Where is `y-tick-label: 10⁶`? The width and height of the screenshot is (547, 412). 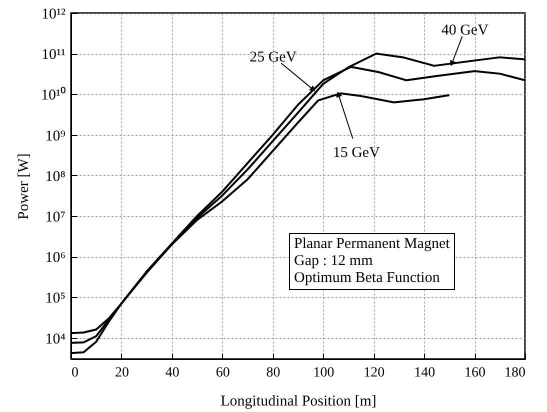 y-tick-label: 10⁶ is located at coordinates (55, 258).